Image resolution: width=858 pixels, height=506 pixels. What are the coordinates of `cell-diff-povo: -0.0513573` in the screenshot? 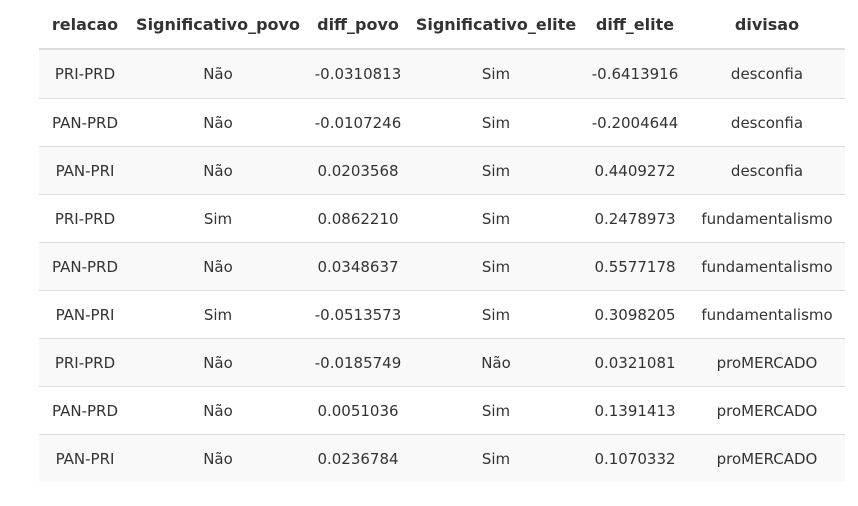 It's located at (358, 314).